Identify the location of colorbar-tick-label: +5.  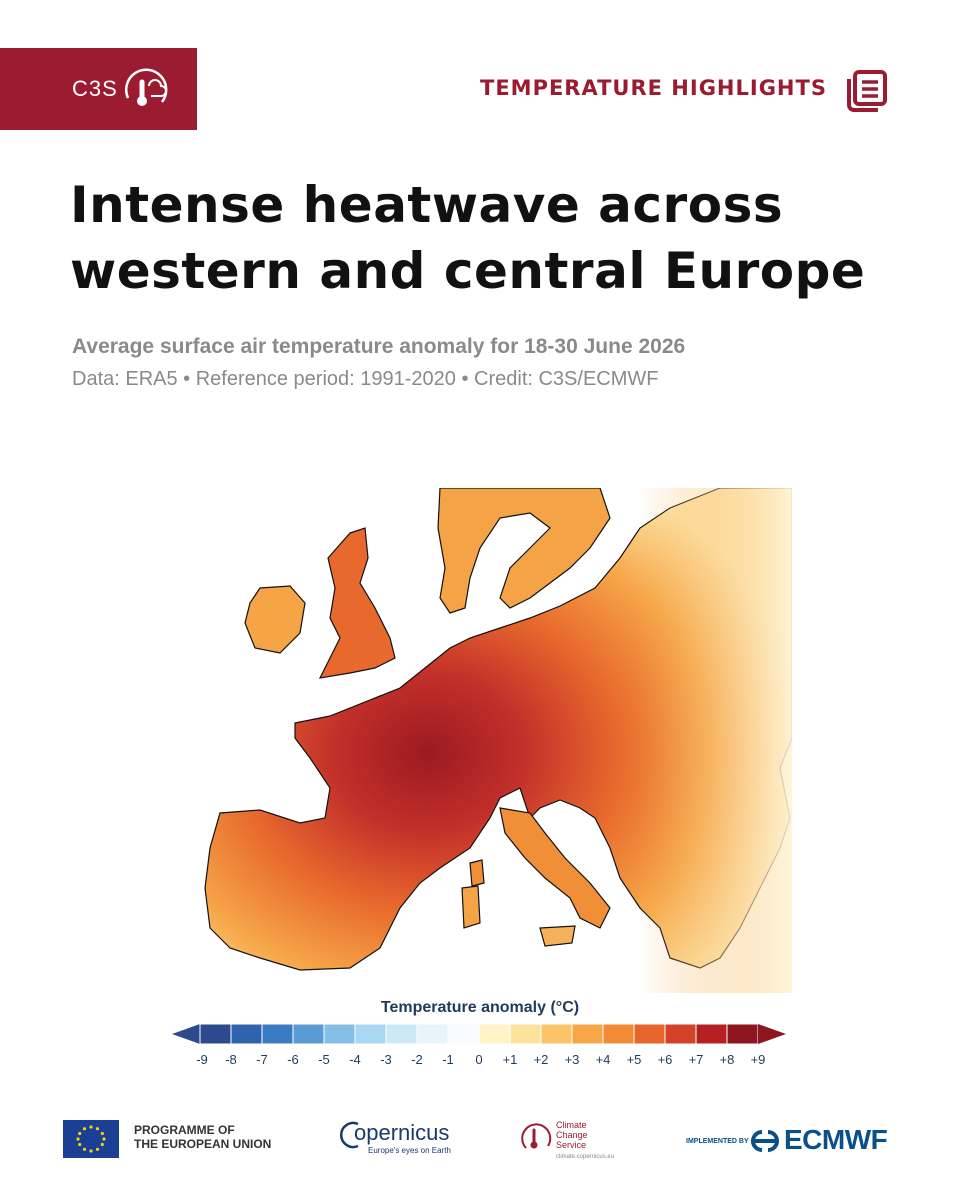
(634, 1059).